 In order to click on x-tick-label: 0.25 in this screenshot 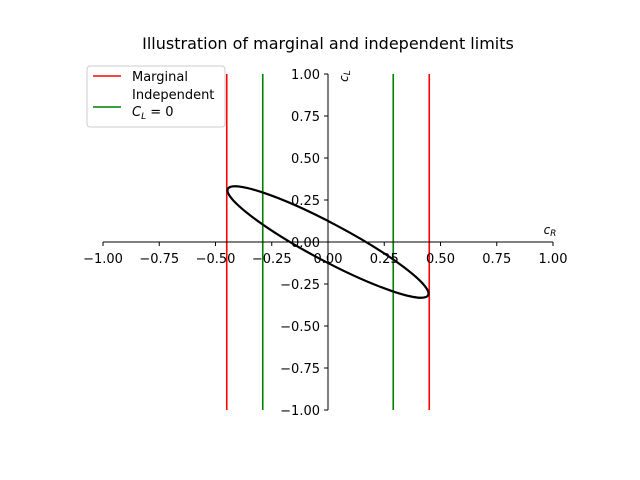, I will do `click(384, 259)`.